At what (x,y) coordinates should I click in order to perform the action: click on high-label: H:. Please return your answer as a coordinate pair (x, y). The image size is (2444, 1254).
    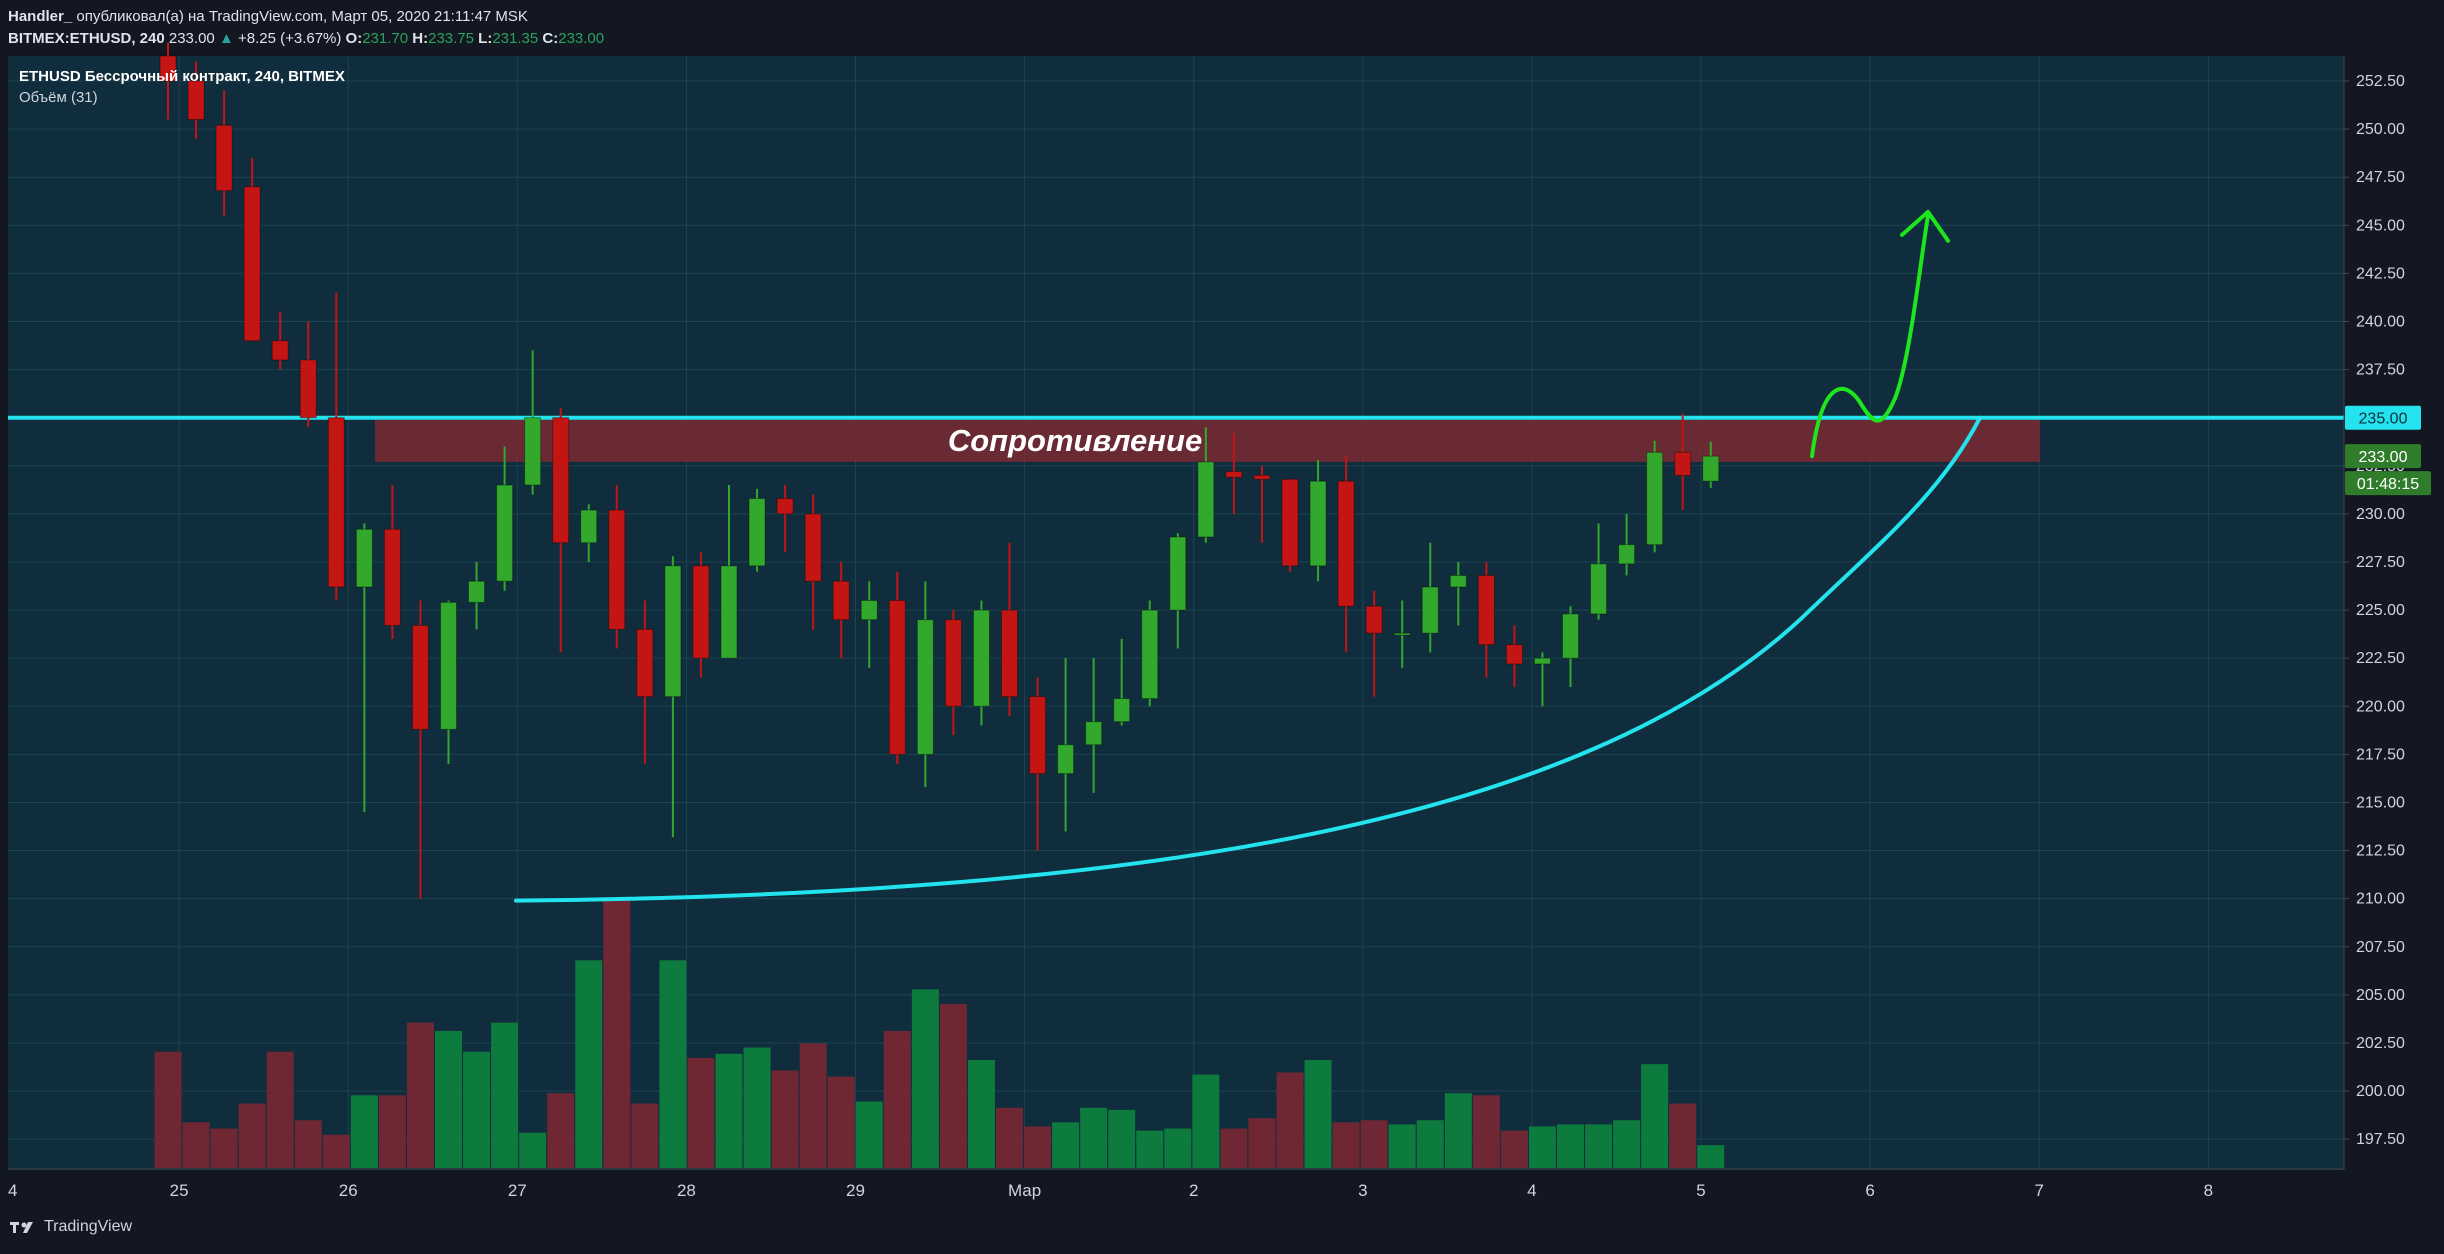
    Looking at the image, I should click on (420, 38).